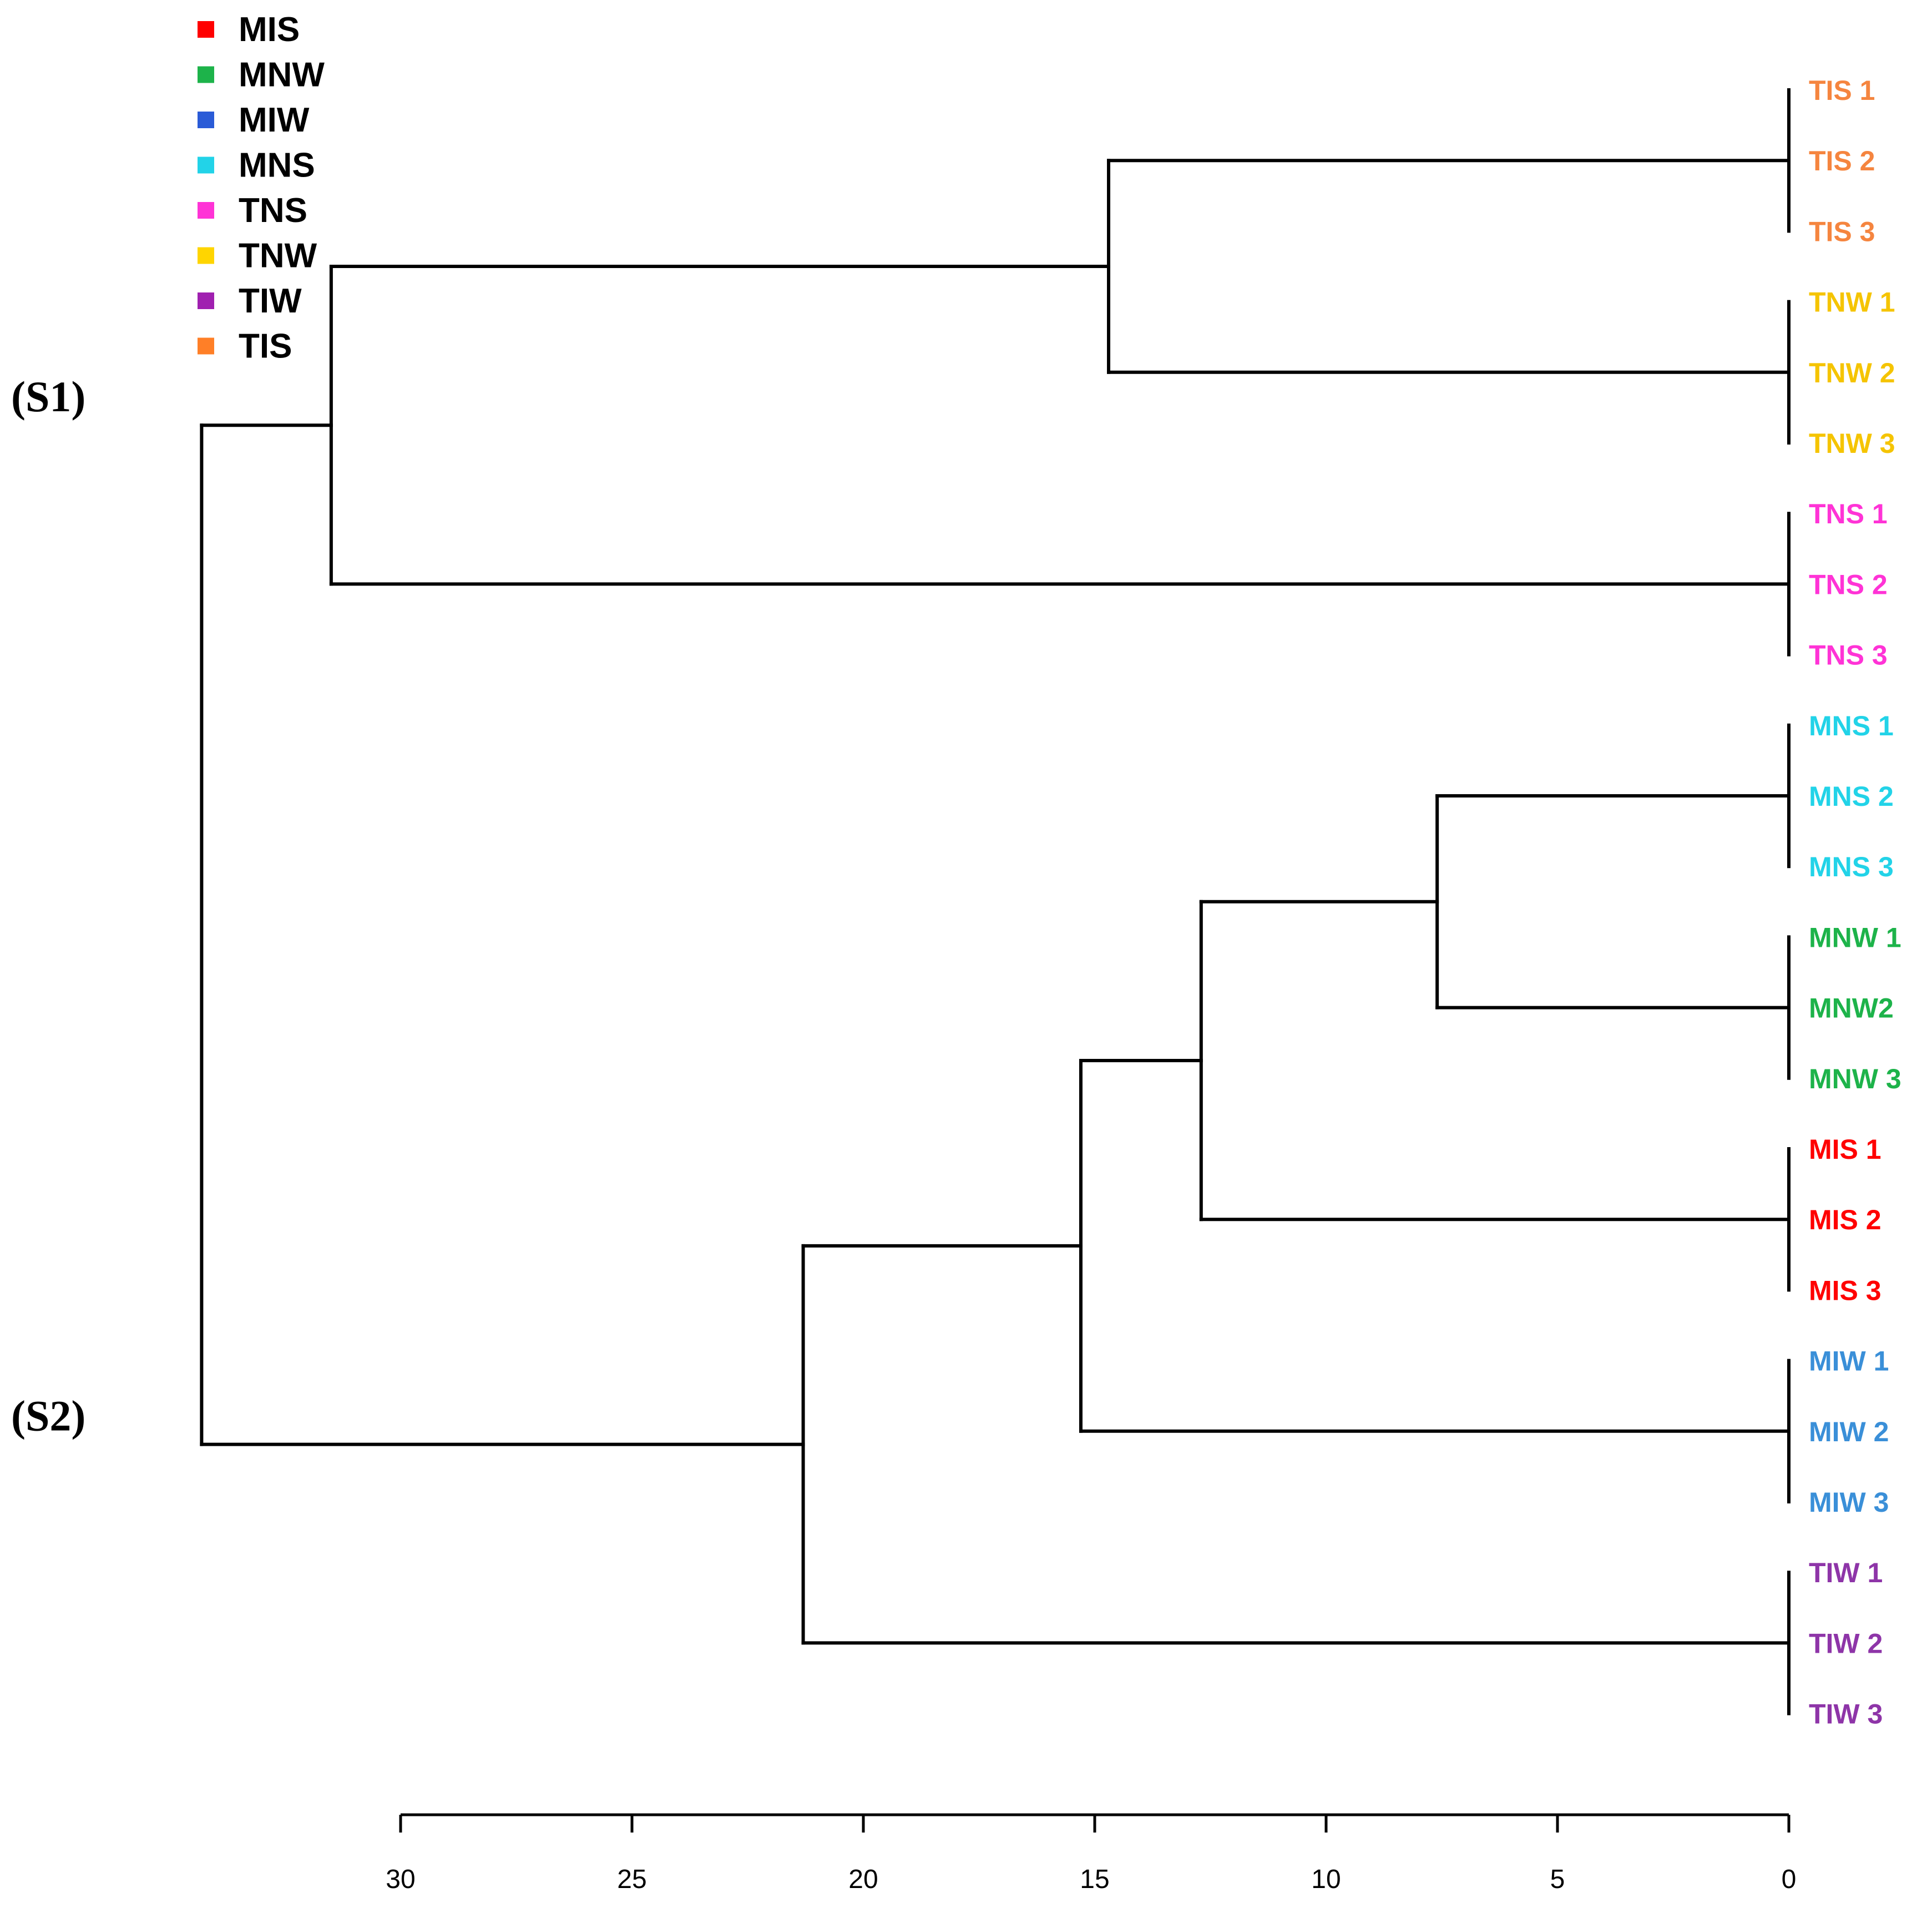  Describe the element at coordinates (1846, 1715) in the screenshot. I see `leaf-label-tiw3: TIW 3` at that location.